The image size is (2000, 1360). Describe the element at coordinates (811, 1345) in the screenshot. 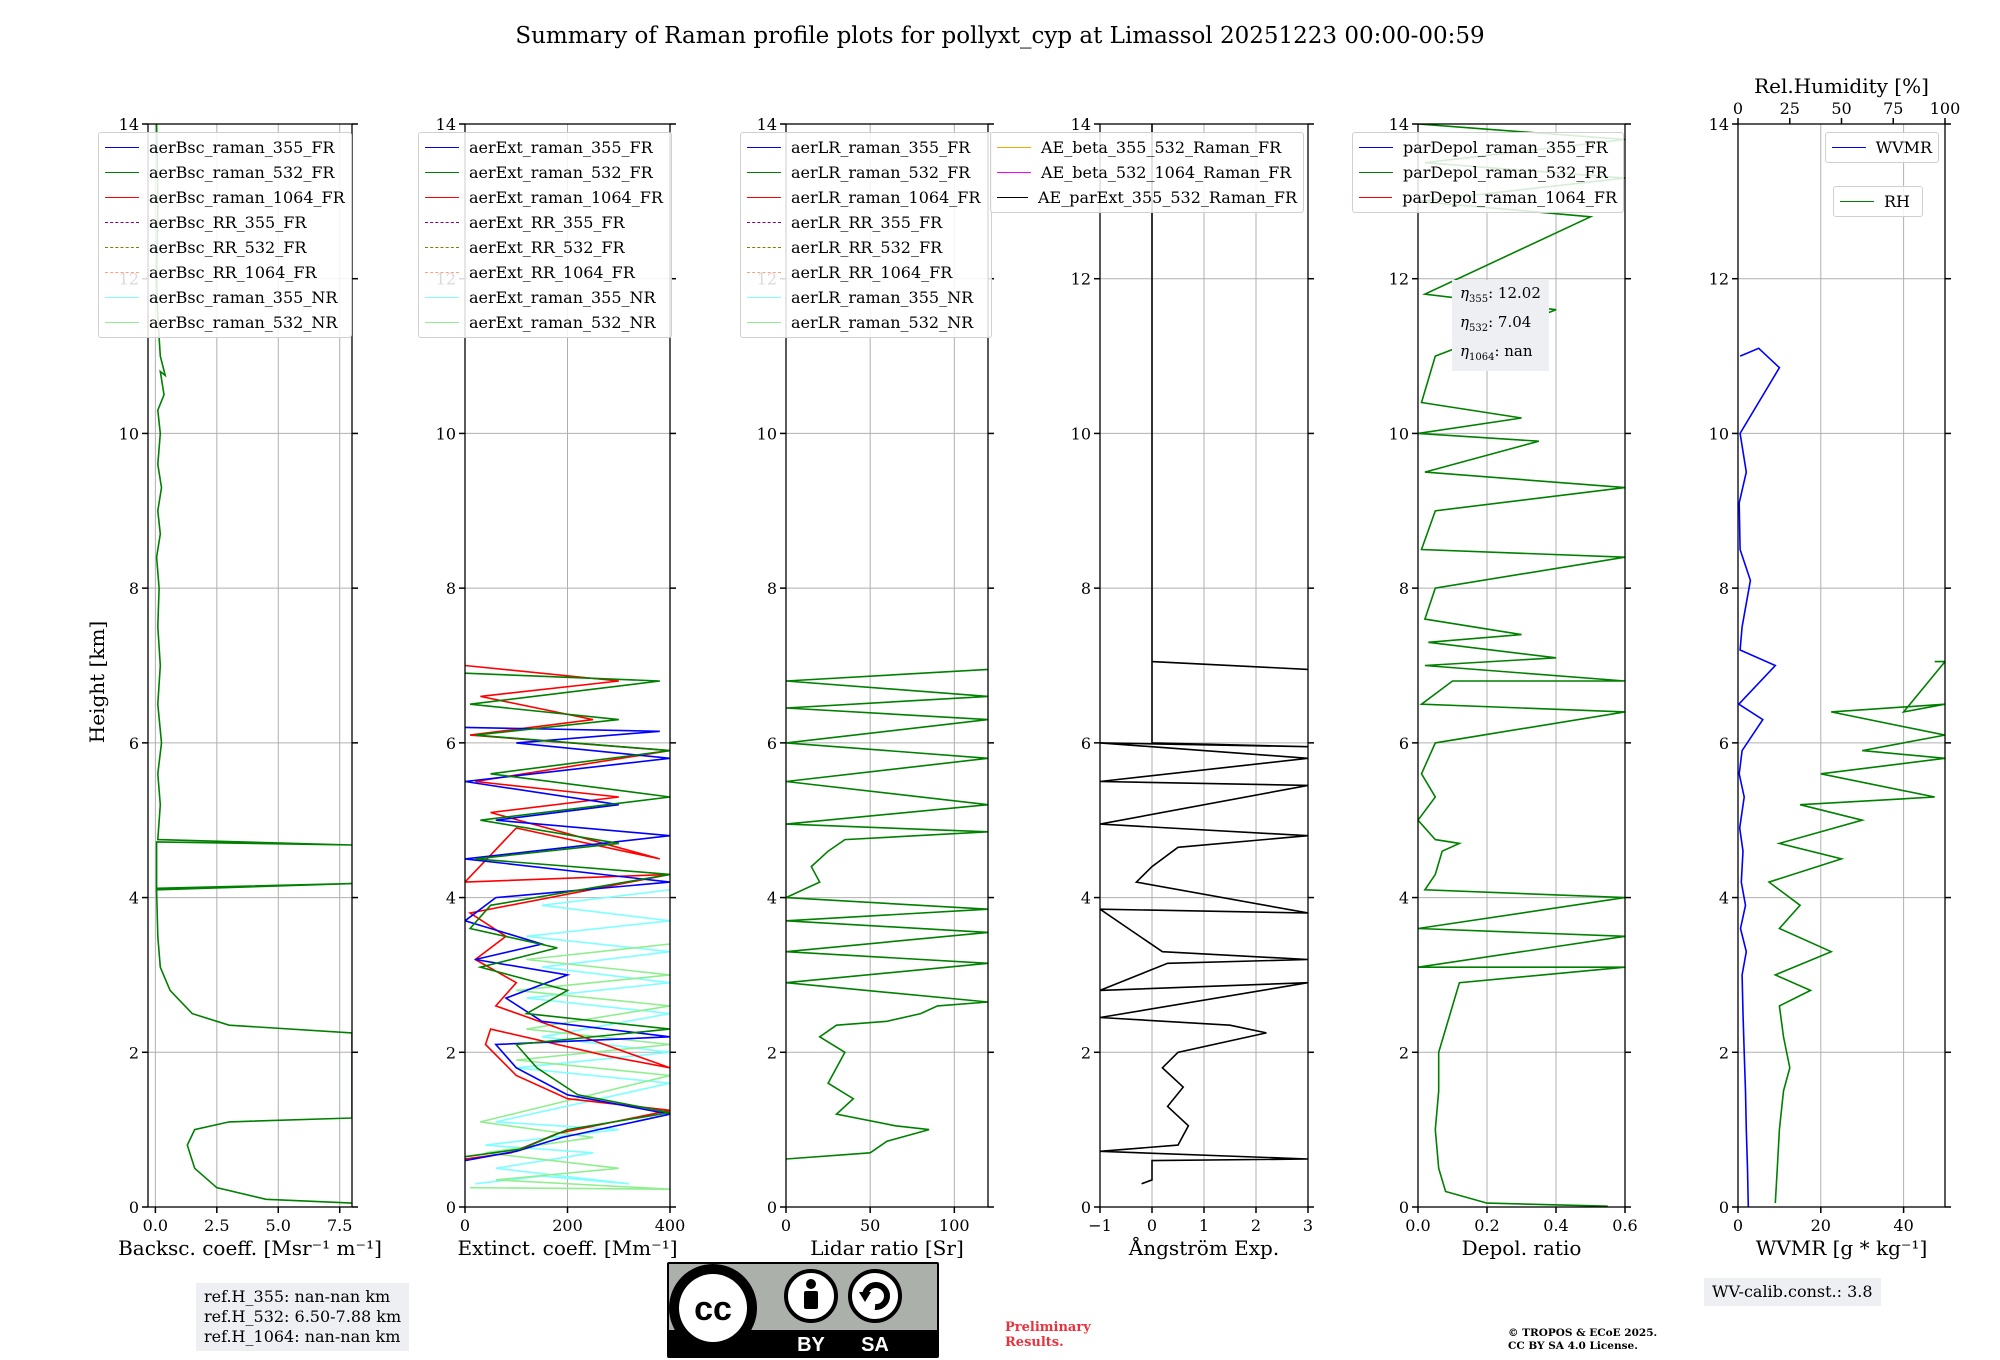

I see `by-label: BY` at that location.